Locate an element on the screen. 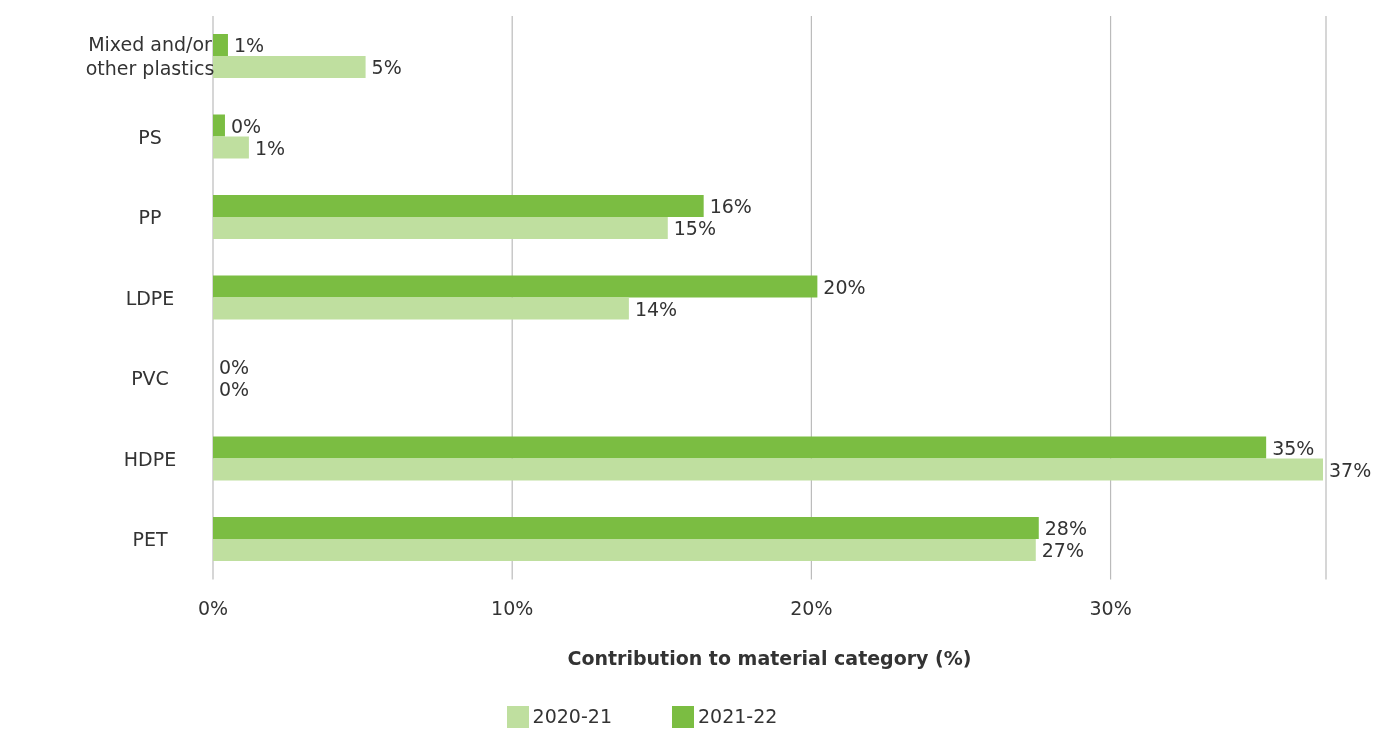 This screenshot has height=746, width=1382. data-label: 37% is located at coordinates (1350, 469).